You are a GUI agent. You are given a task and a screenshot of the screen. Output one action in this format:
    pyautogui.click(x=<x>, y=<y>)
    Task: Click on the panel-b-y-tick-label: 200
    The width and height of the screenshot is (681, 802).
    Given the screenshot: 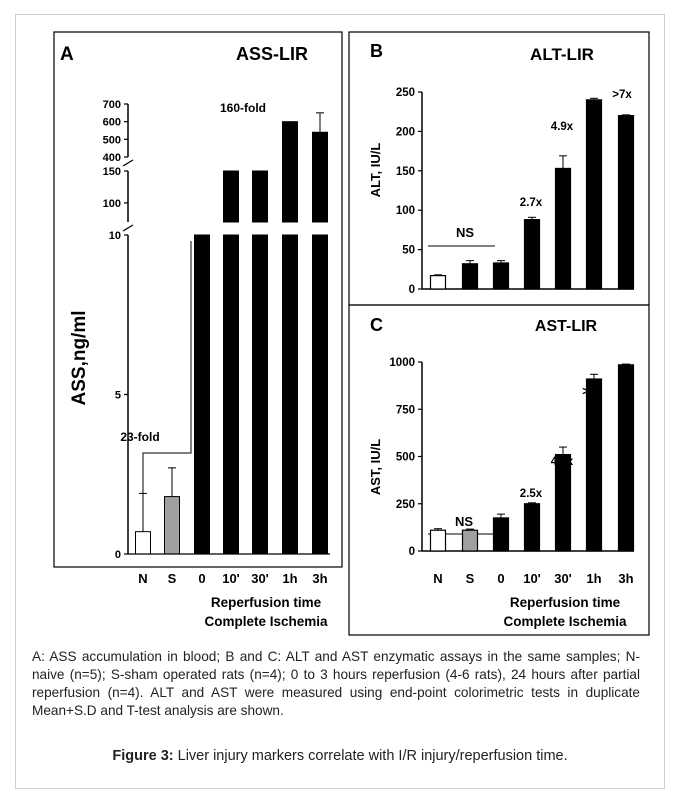 What is the action you would take?
    pyautogui.click(x=405, y=132)
    